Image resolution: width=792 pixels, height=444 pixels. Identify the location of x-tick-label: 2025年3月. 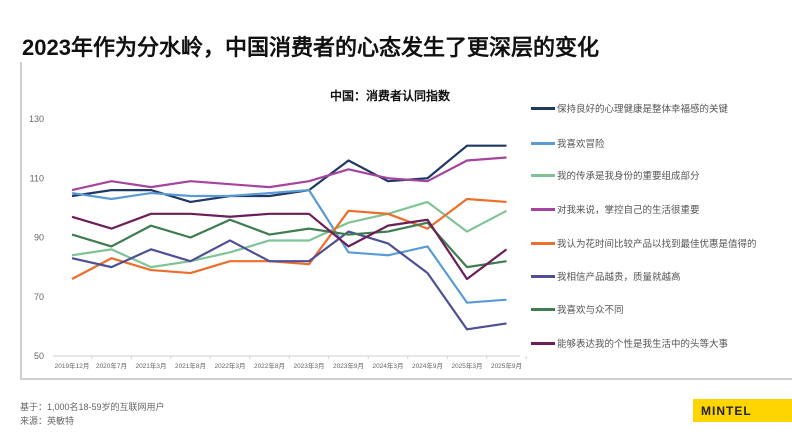
(466, 365).